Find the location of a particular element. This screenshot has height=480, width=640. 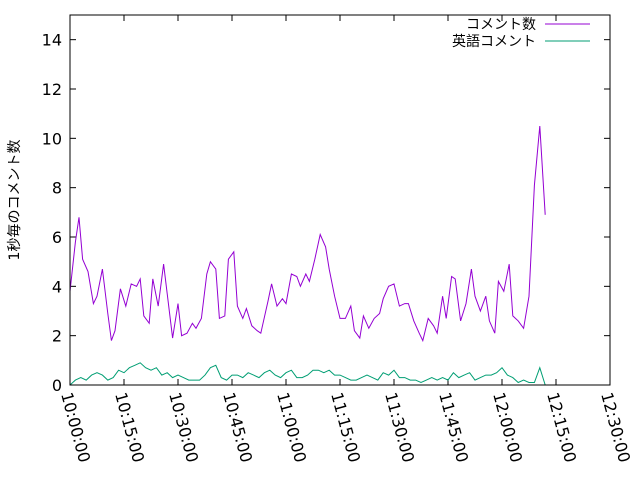

y-tick-label: 8 is located at coordinates (57, 188).